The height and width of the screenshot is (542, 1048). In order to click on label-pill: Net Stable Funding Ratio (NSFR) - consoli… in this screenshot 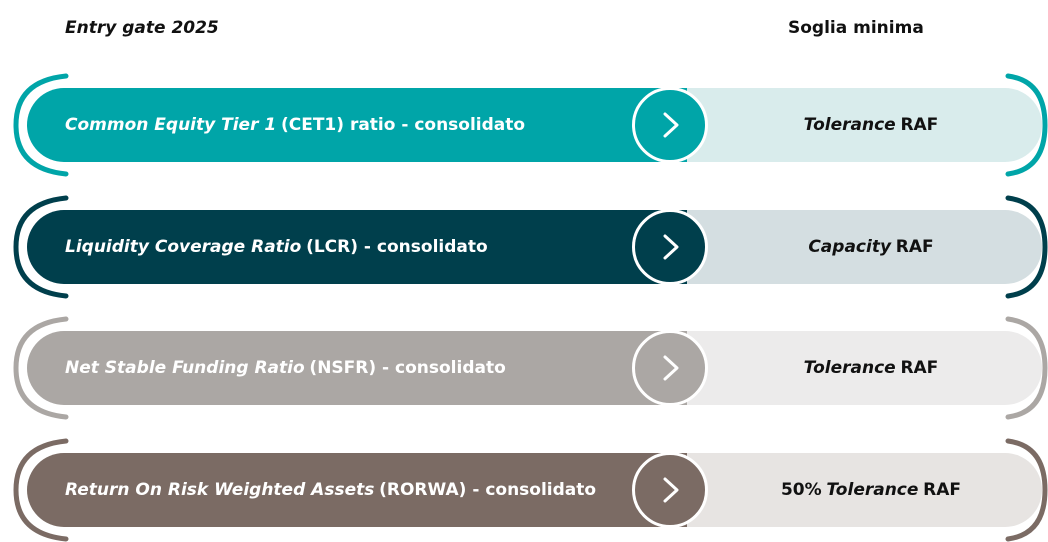, I will do `click(357, 368)`.